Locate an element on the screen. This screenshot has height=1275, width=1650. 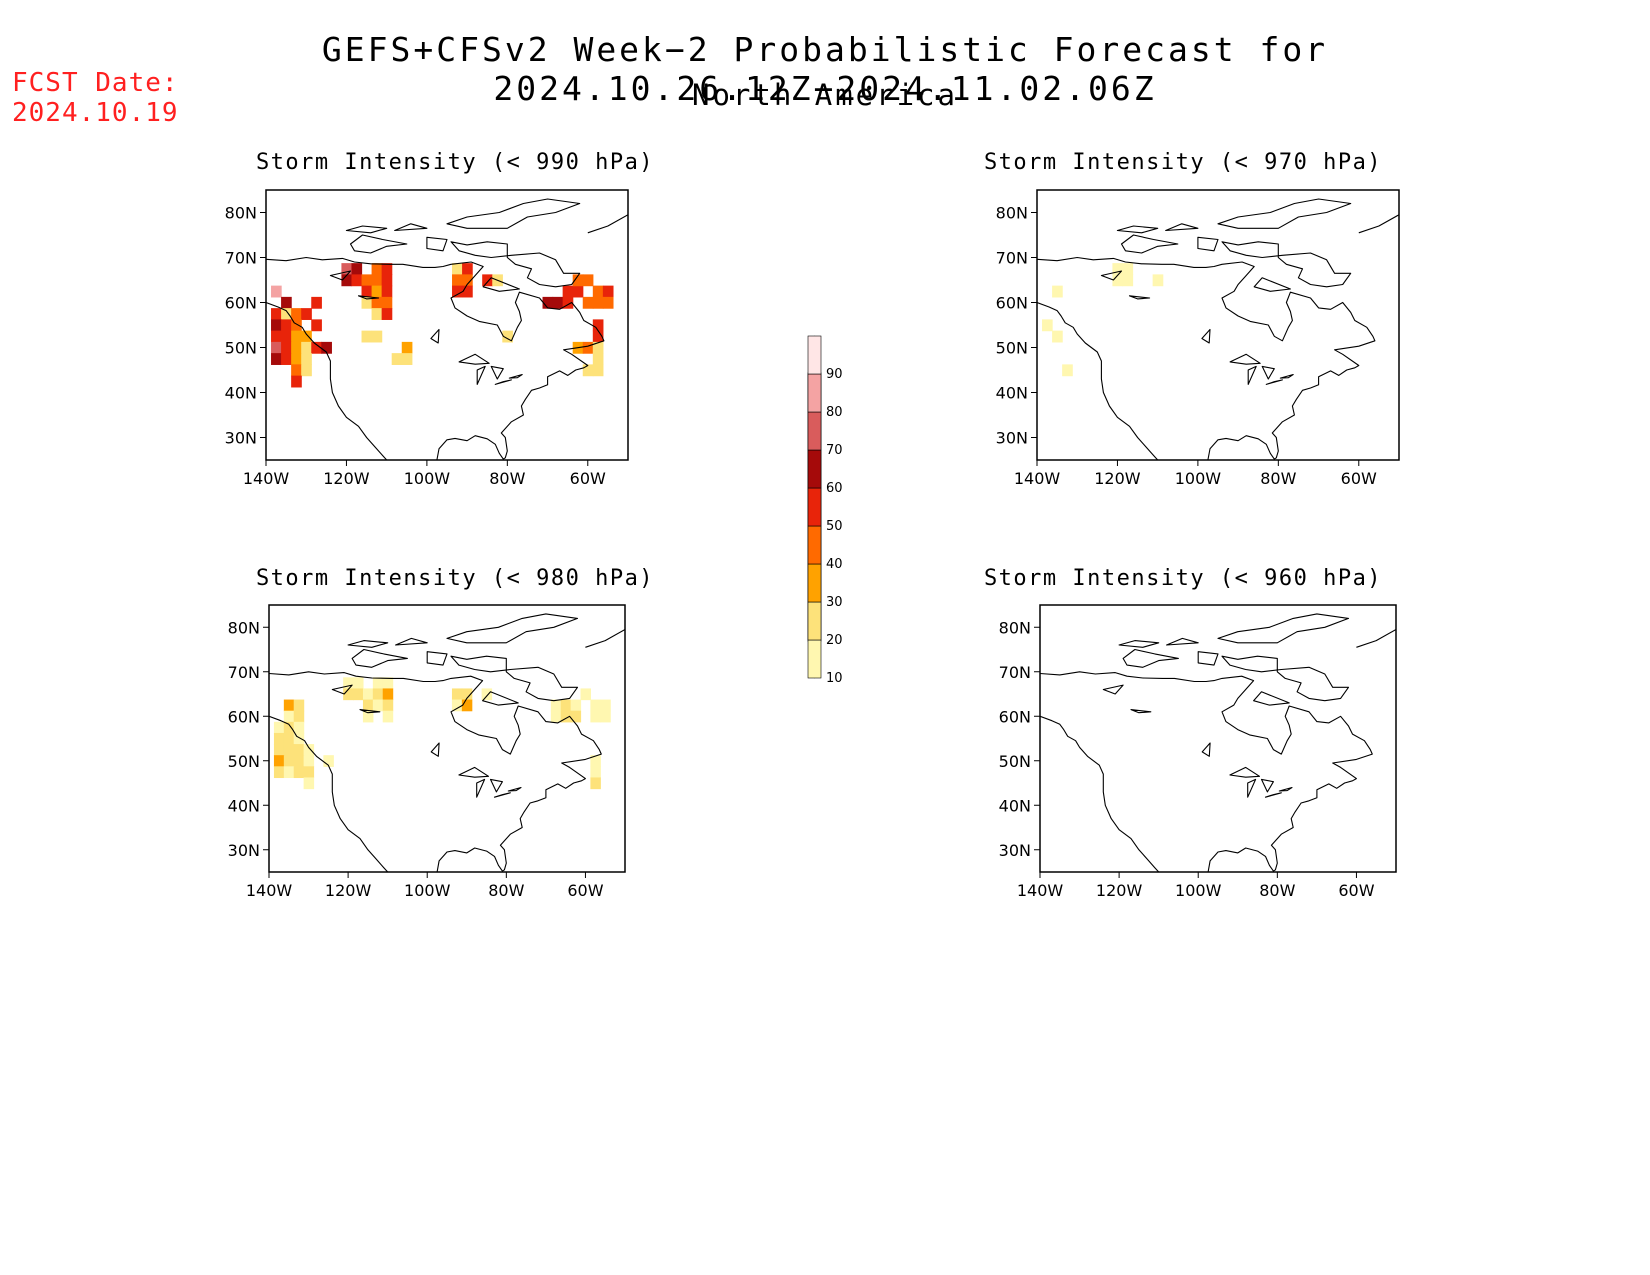
colorbar-label: 40 is located at coordinates (834, 564).